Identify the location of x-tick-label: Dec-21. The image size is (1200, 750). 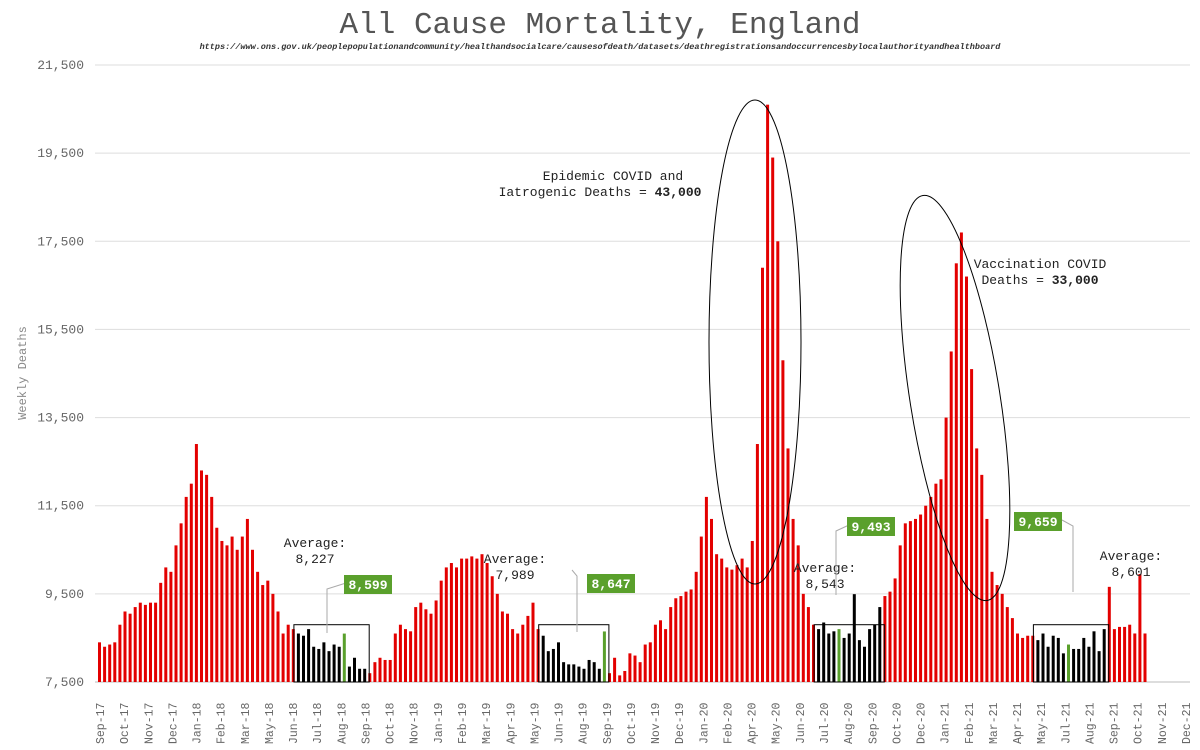
(1187, 723).